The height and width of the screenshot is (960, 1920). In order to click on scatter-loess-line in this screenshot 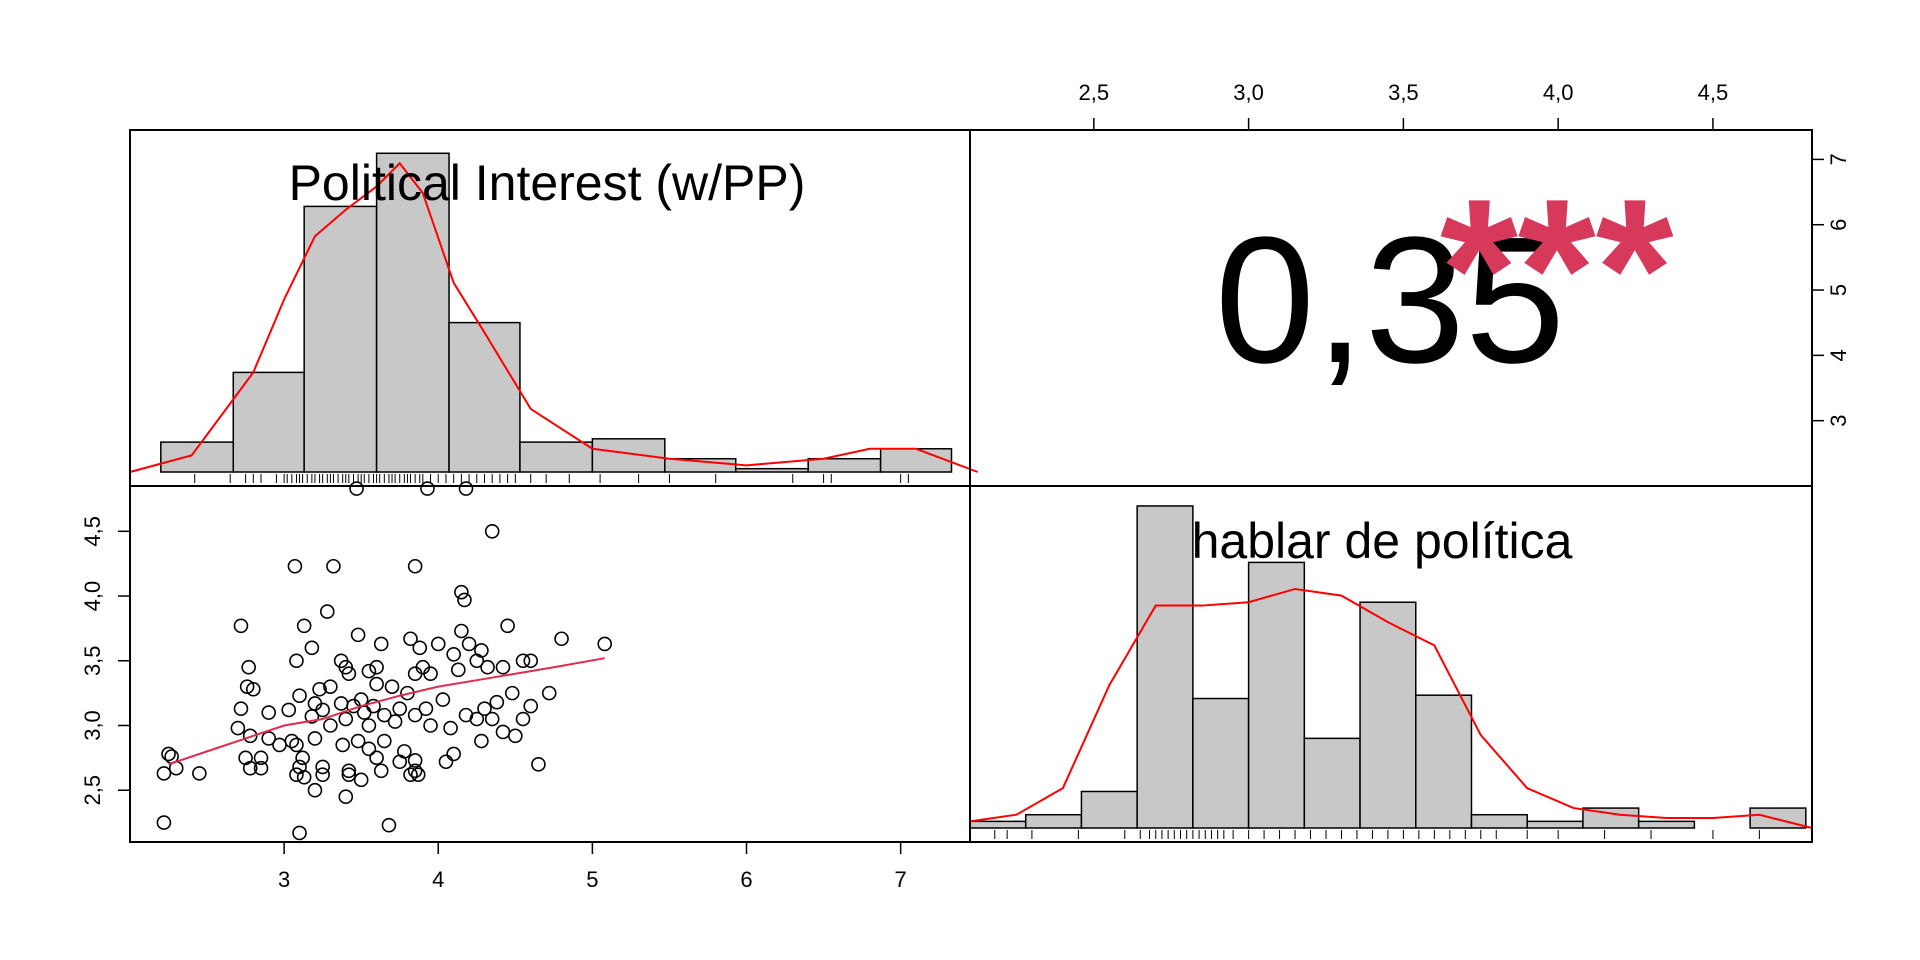, I will do `click(386, 711)`.